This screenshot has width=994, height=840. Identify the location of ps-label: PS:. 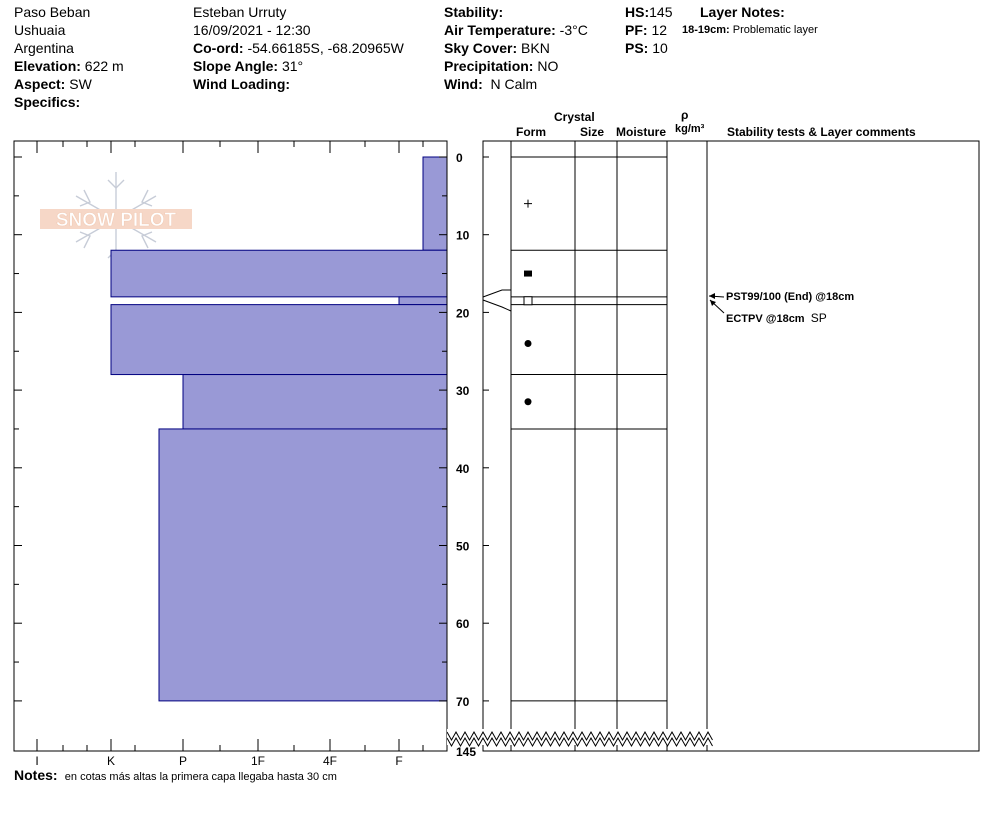
(637, 48).